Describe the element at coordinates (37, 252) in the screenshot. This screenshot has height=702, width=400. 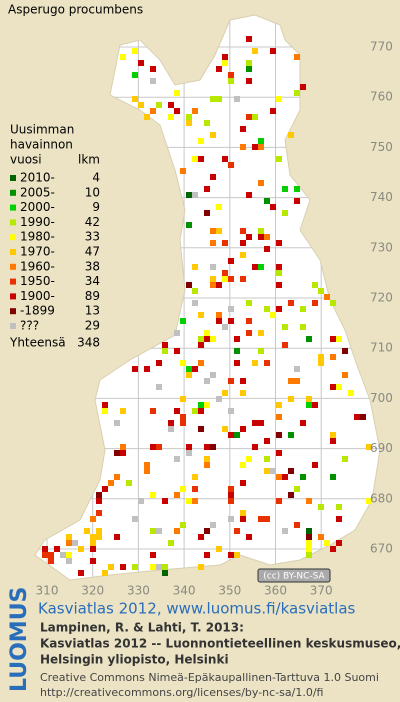
I see `legend-label: 1970-` at that location.